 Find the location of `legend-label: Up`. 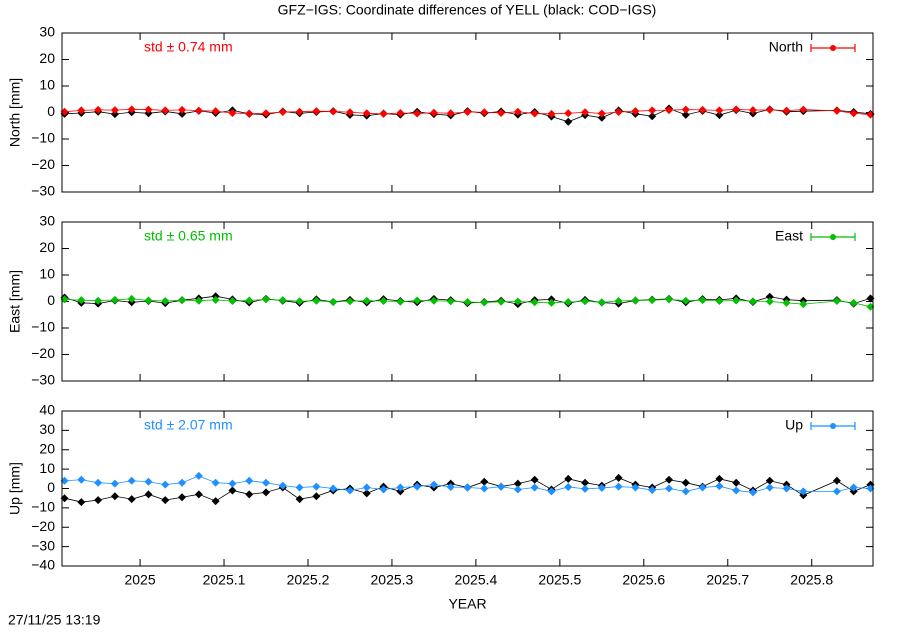

legend-label: Up is located at coordinates (794, 425).